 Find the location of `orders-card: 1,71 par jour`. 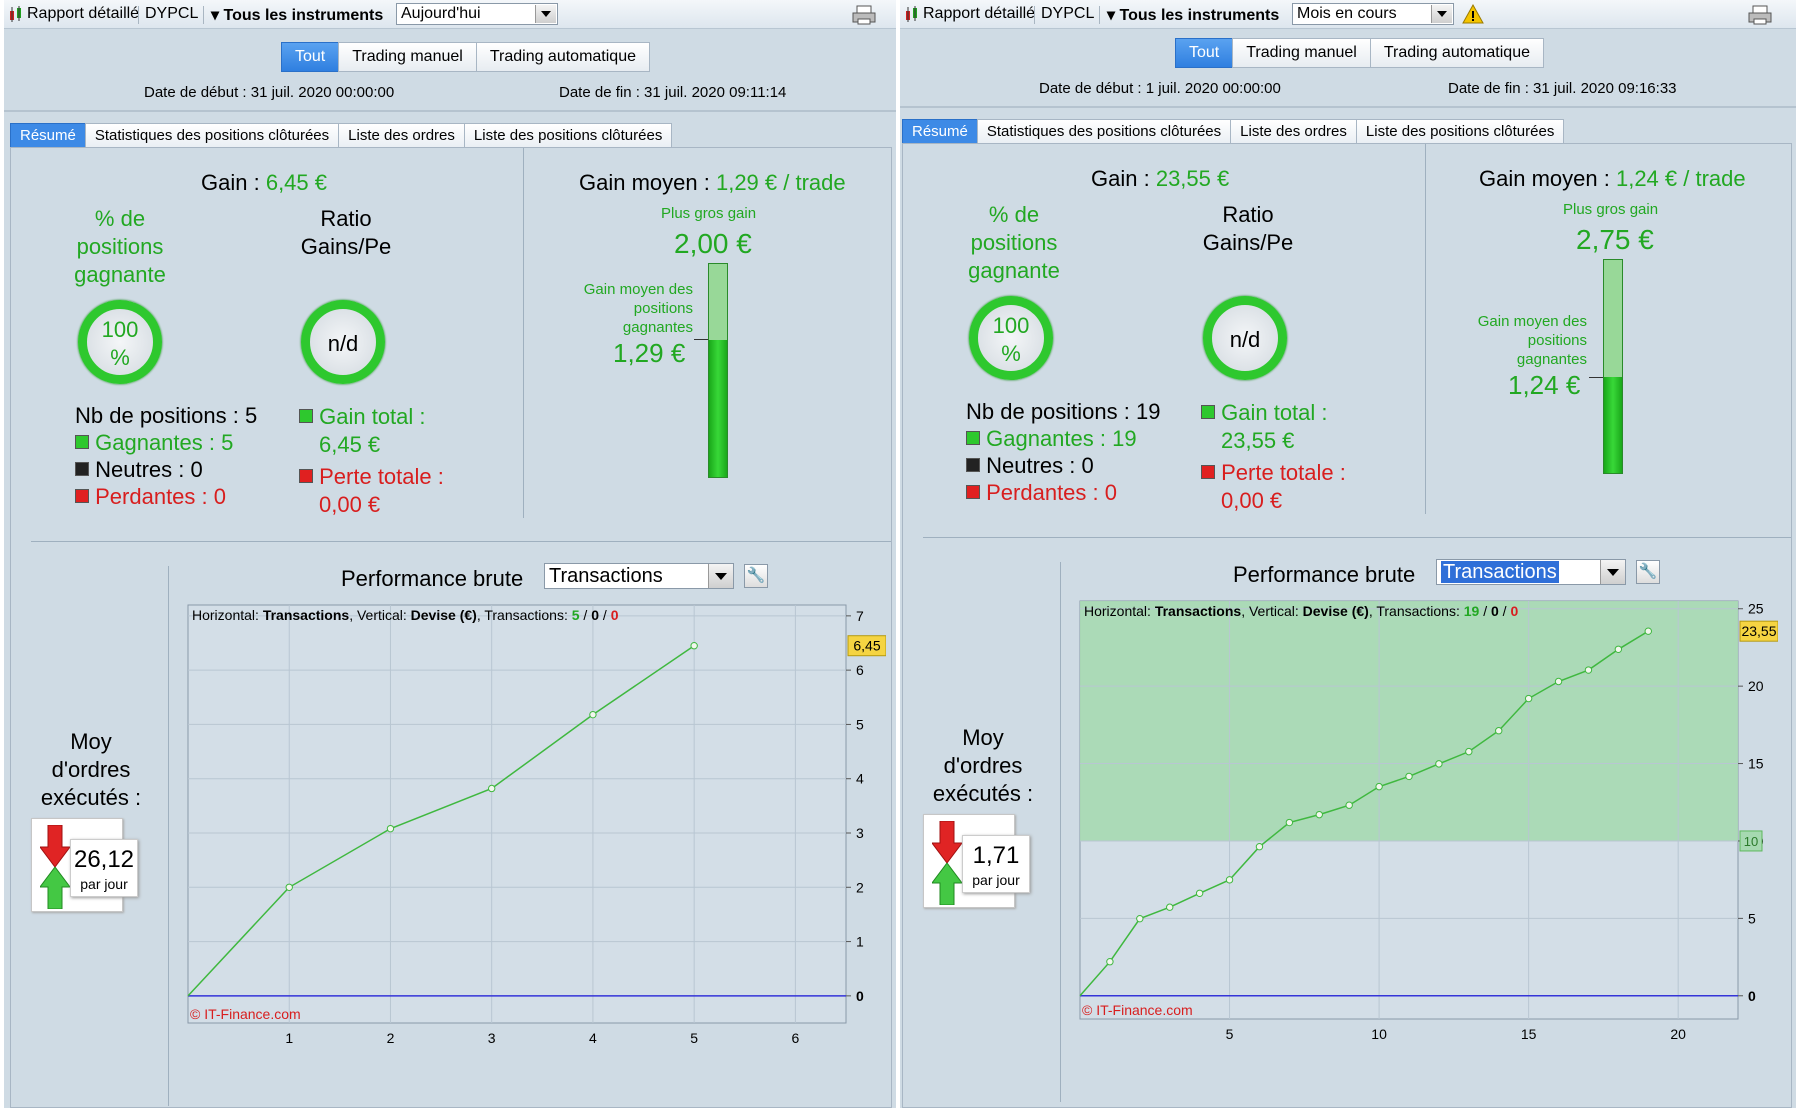

orders-card: 1,71 par jour is located at coordinates (996, 864).